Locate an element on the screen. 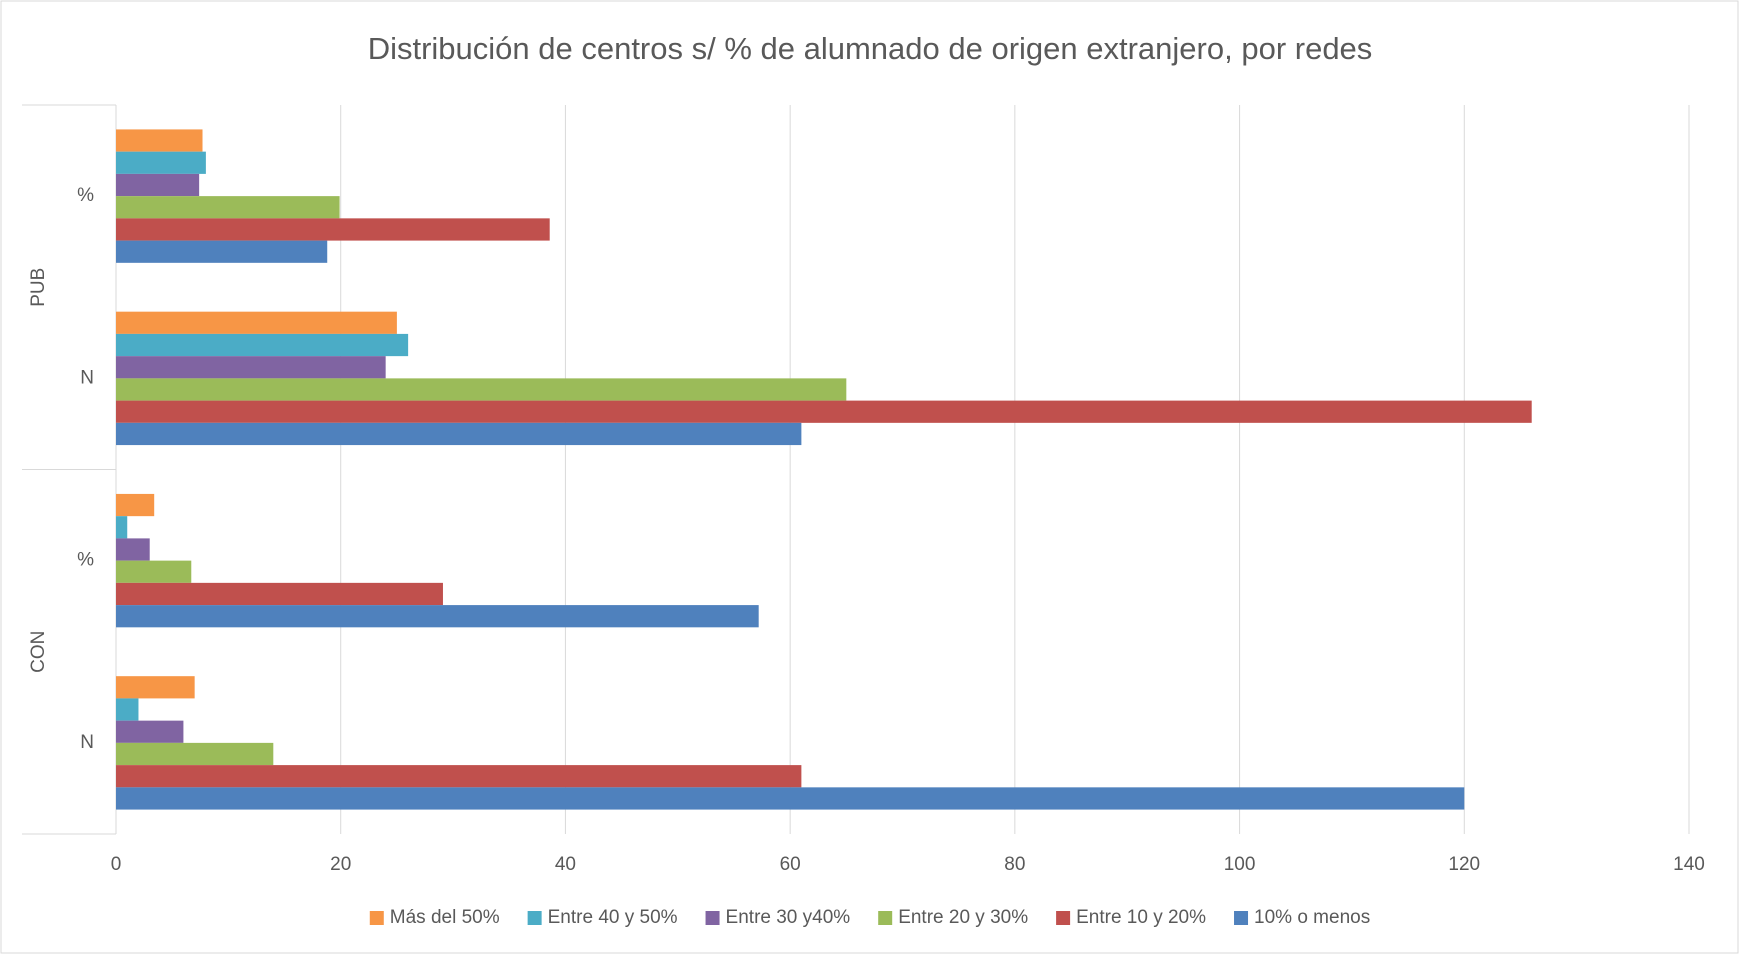 This screenshot has height=954, width=1739. x-tick-label: 100 is located at coordinates (1240, 864).